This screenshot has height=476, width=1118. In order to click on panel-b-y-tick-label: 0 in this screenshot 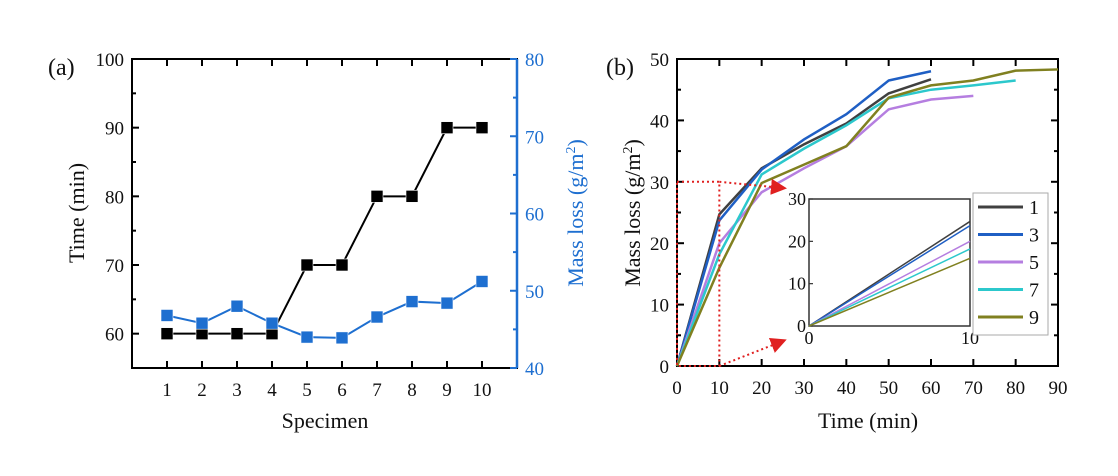, I will do `click(665, 367)`.